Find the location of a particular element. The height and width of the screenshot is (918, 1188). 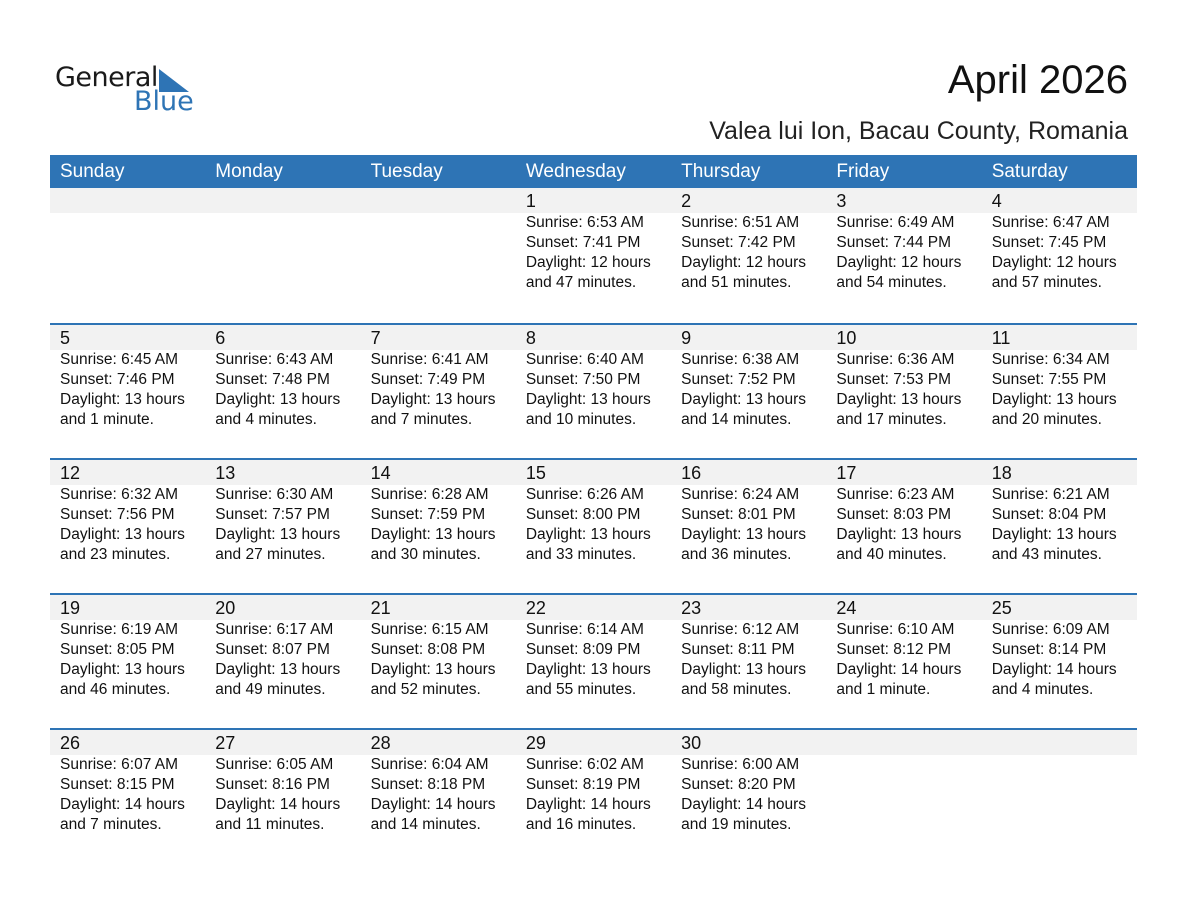

day-number: 19 is located at coordinates (70, 608).